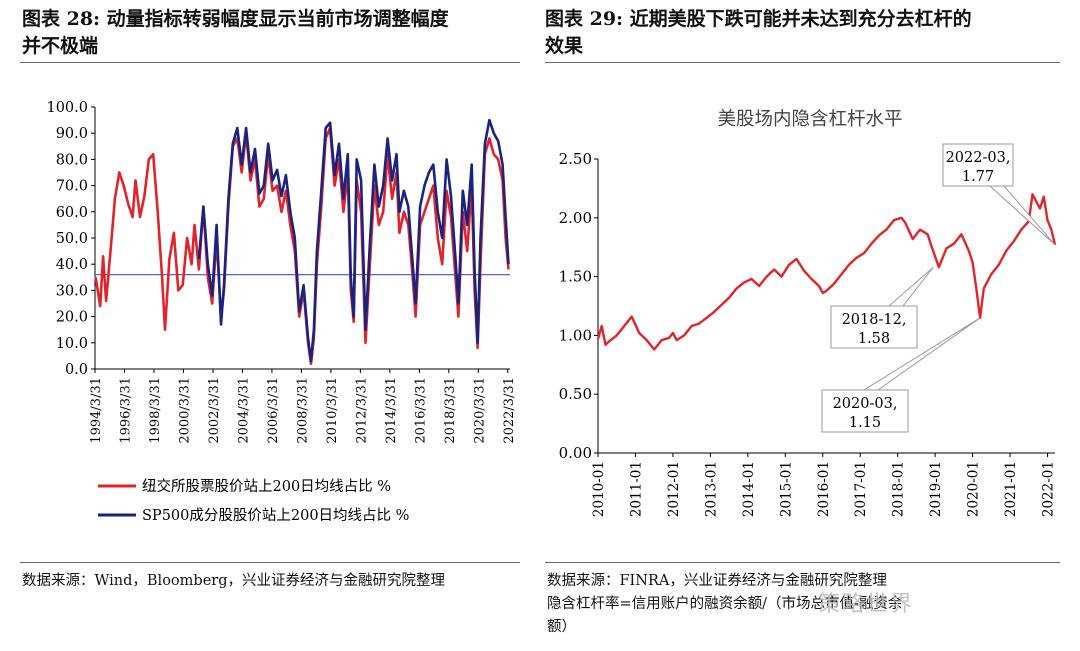 The width and height of the screenshot is (1080, 651). What do you see at coordinates (72, 160) in the screenshot?
I see `left-y-tick-label: 80.0` at bounding box center [72, 160].